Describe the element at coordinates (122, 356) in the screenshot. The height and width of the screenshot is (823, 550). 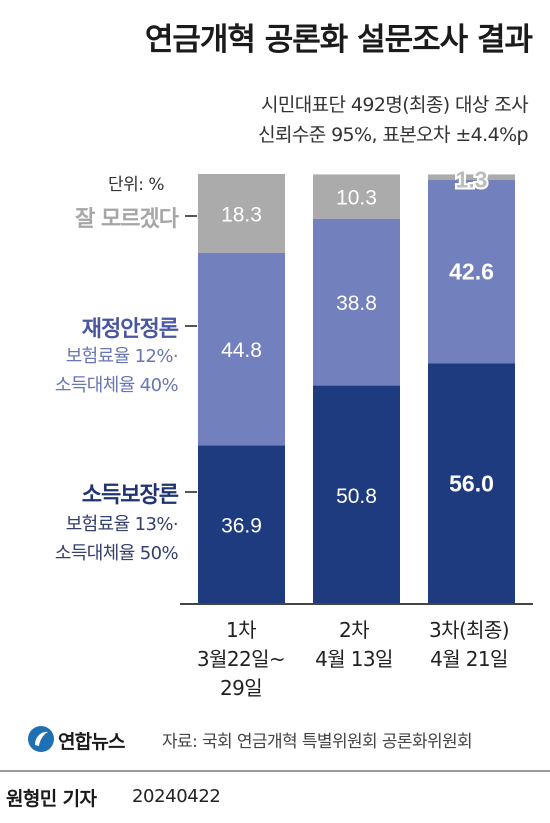
I see `legend-fiscal-detail-1: 보험료율 12%·` at that location.